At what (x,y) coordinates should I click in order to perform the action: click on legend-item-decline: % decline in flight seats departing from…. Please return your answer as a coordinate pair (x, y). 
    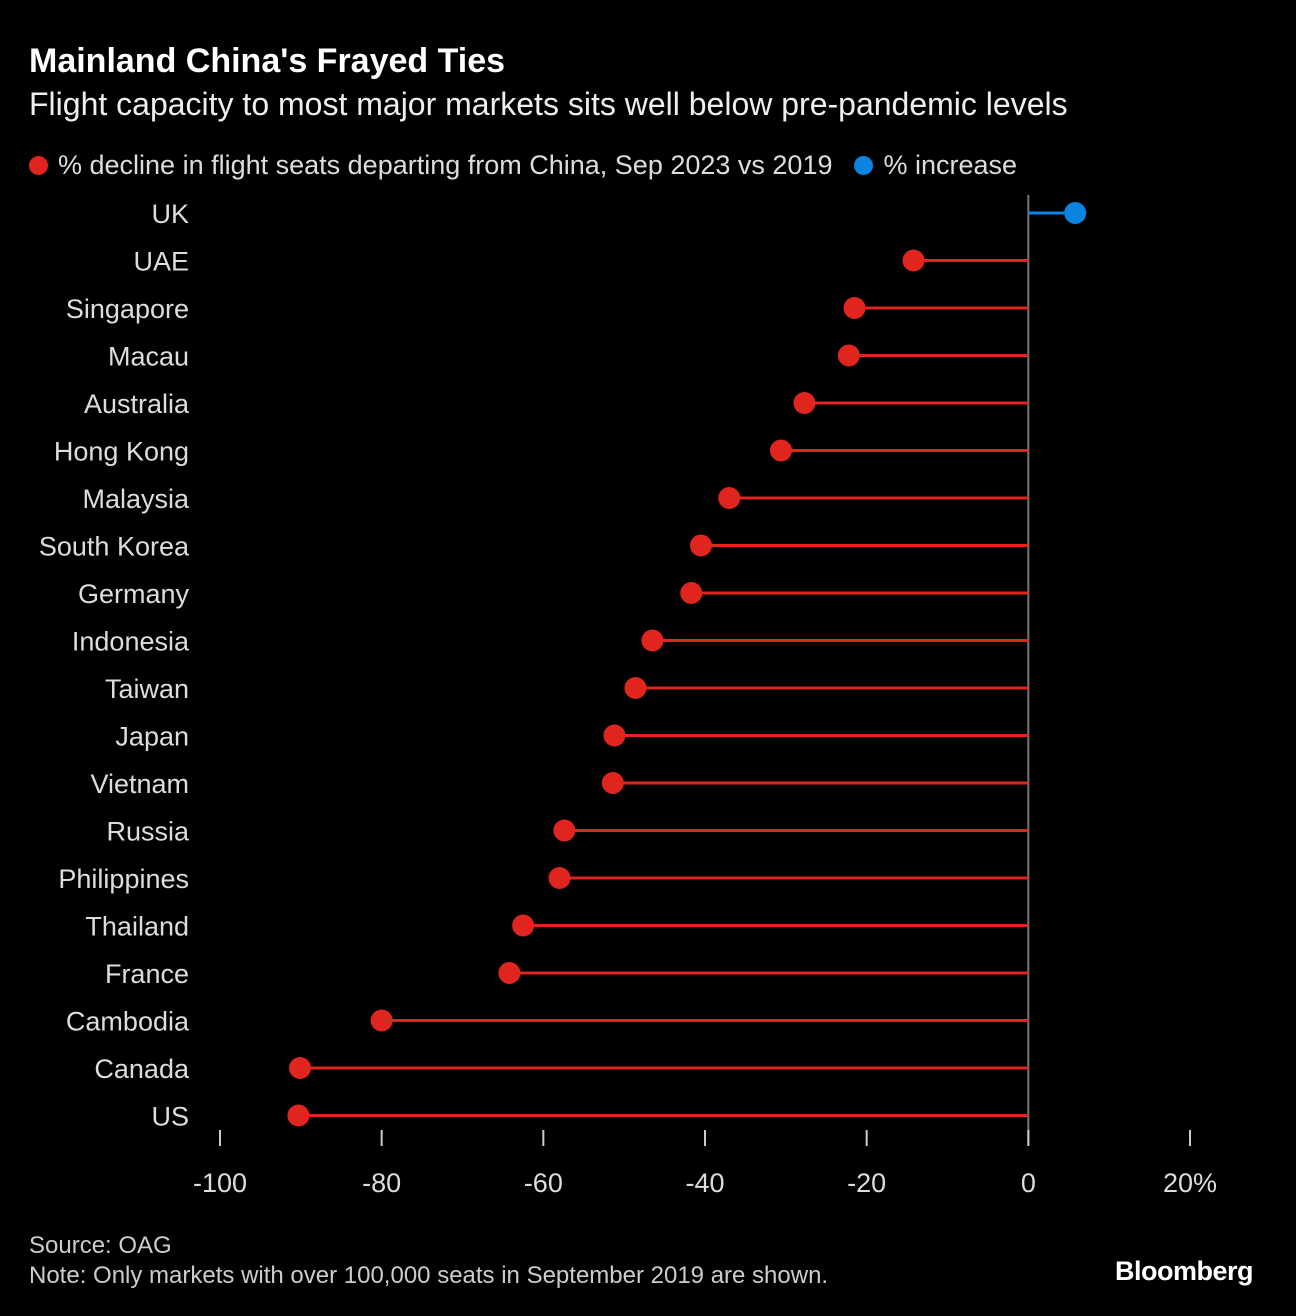
    Looking at the image, I should click on (430, 165).